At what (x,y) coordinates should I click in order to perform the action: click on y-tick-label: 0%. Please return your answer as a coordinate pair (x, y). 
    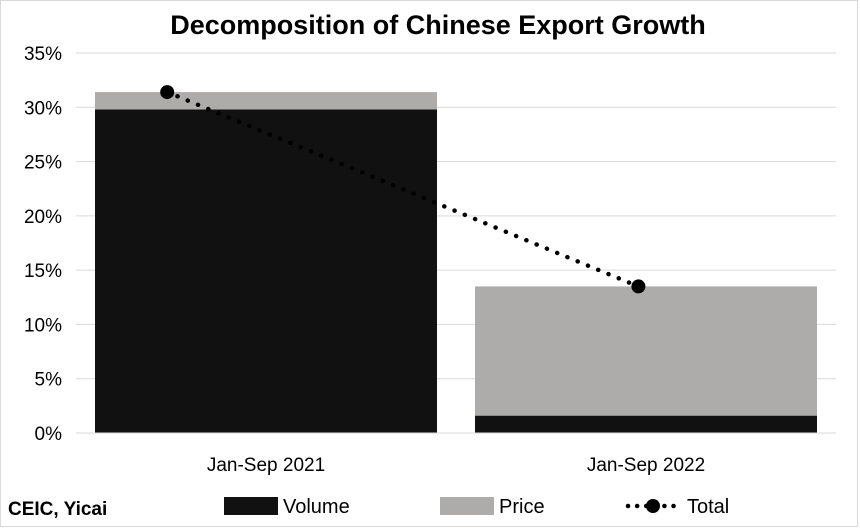
    Looking at the image, I should click on (49, 434).